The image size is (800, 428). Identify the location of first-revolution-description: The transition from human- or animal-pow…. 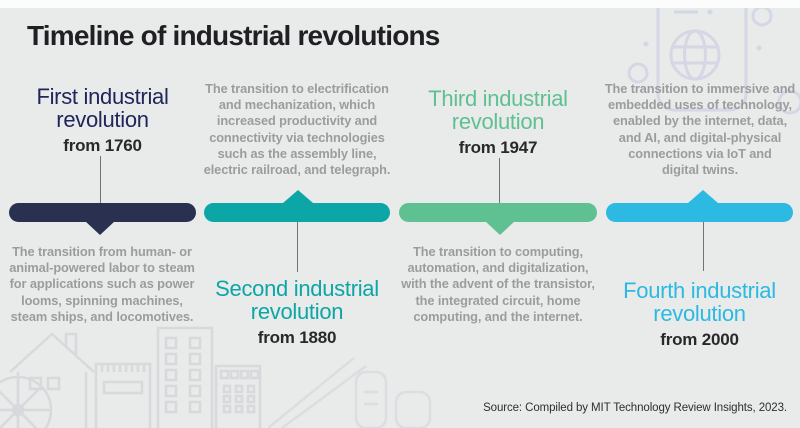
(102, 284).